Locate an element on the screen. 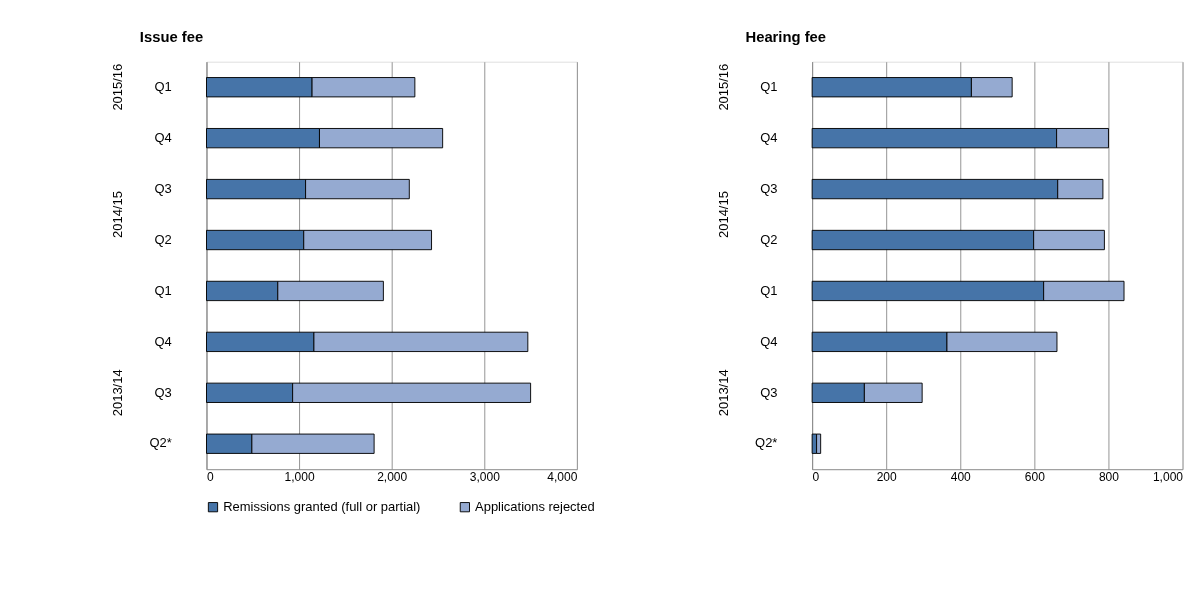 The height and width of the screenshot is (614, 1202). x-tick-label: 4,000 is located at coordinates (562, 476).